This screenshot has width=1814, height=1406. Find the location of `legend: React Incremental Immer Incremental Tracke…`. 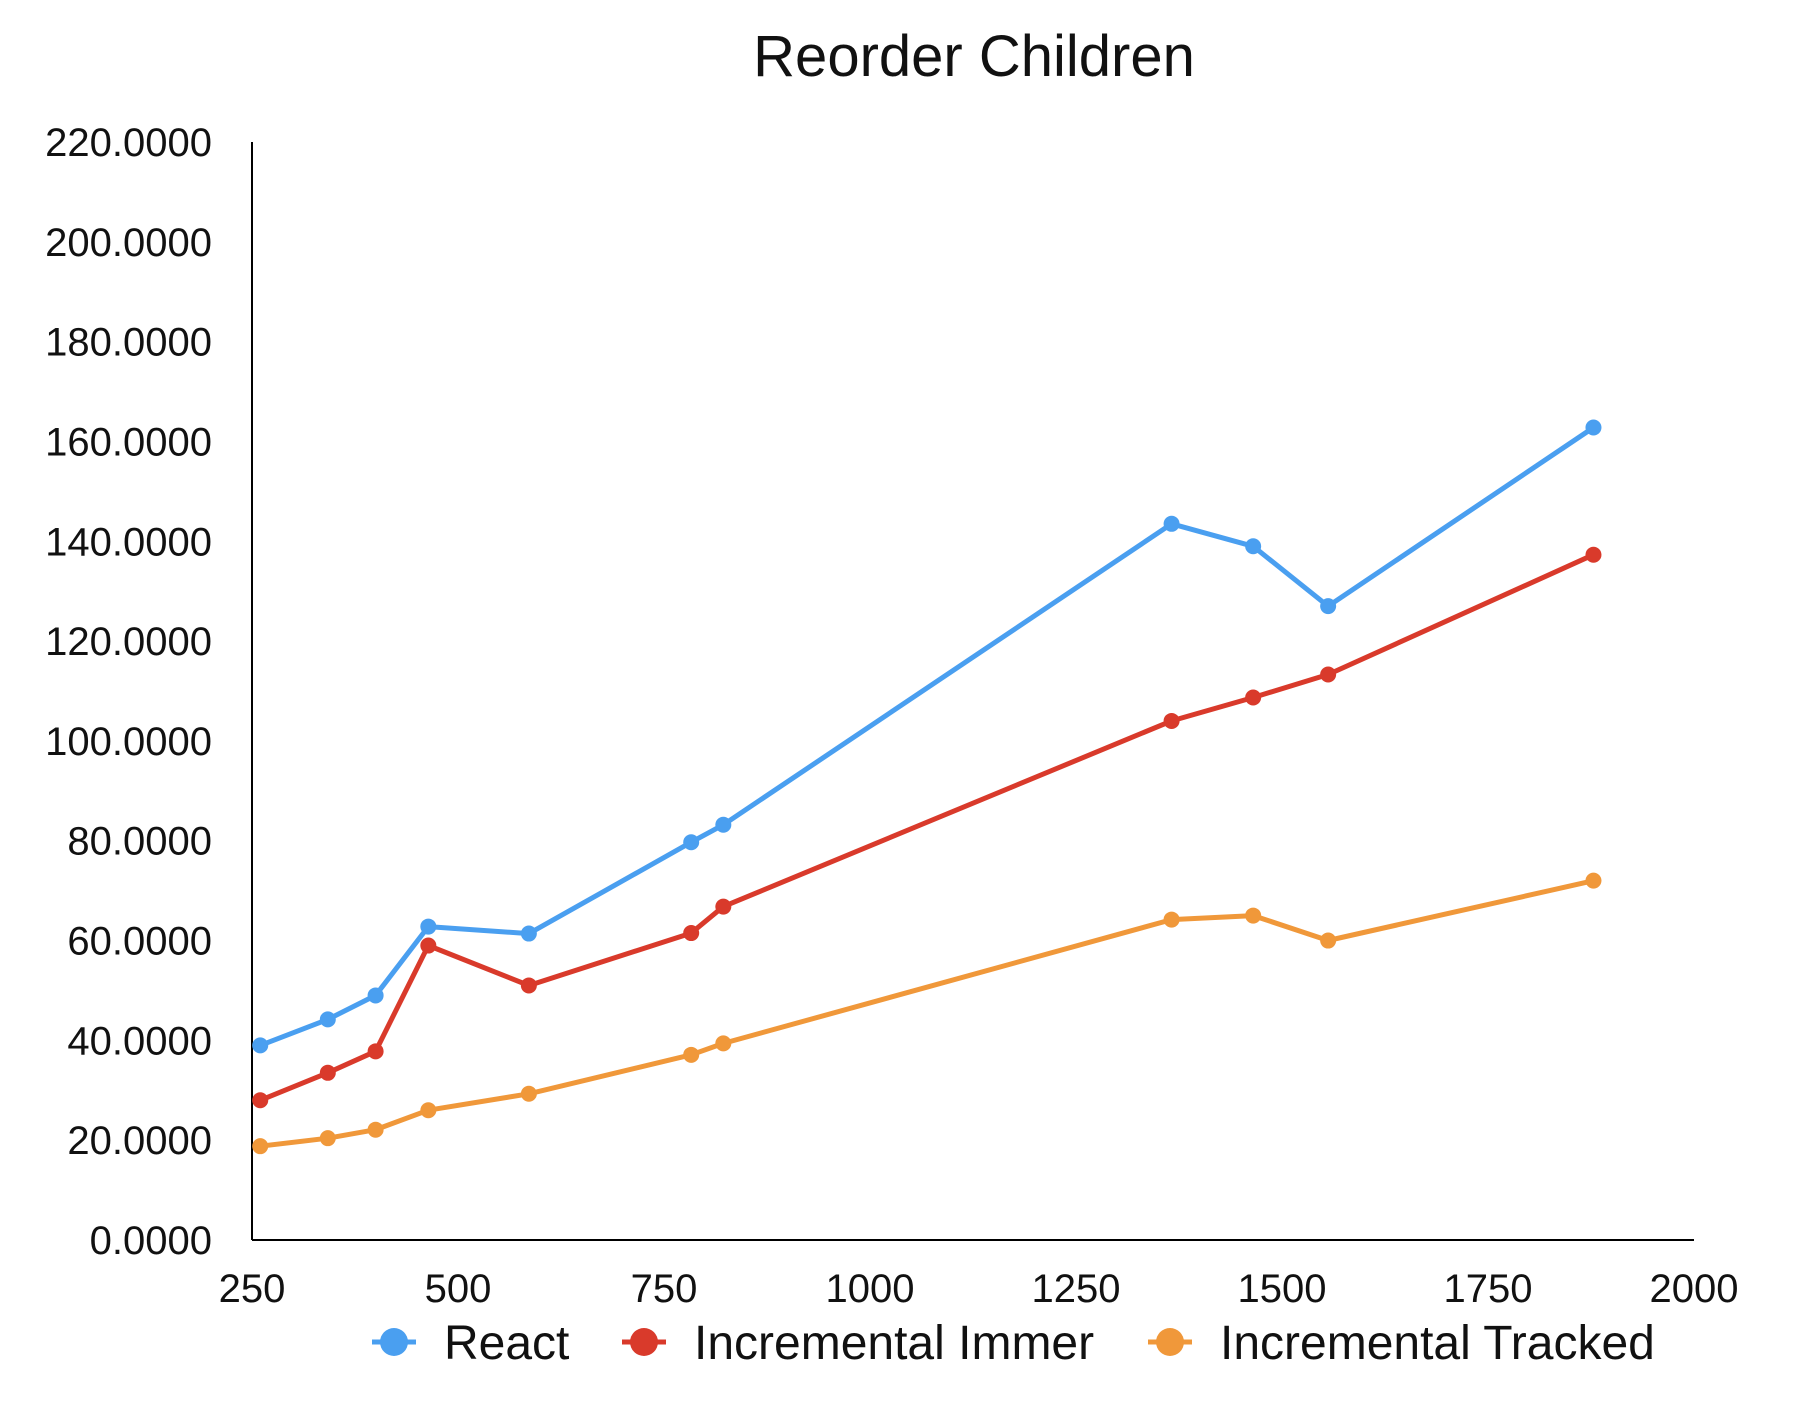

legend: React Incremental Immer Incremental Tracke… is located at coordinates (1013, 1343).